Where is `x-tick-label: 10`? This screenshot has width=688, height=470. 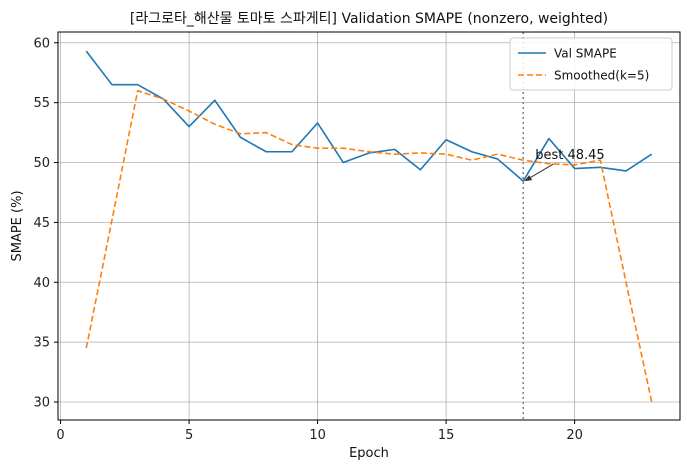
x-tick-label: 10 is located at coordinates (317, 435).